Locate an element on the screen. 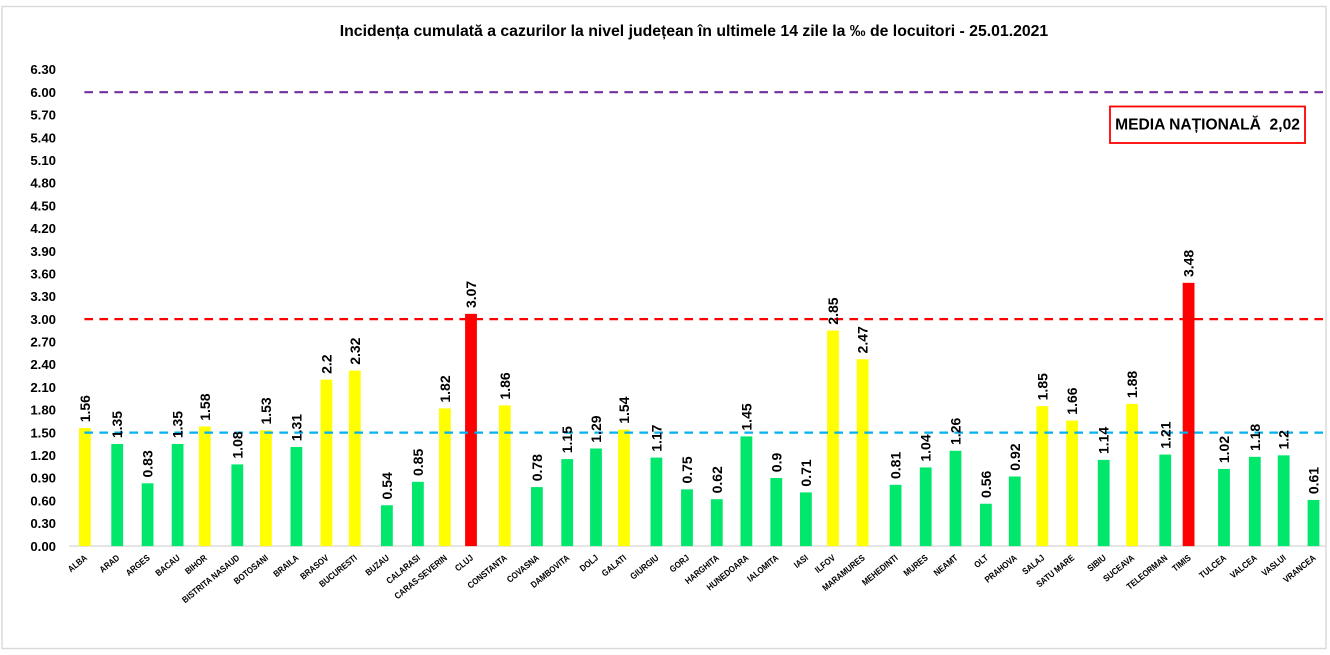 The image size is (1330, 655). svg-text: 1.2 is located at coordinates (1284, 440).